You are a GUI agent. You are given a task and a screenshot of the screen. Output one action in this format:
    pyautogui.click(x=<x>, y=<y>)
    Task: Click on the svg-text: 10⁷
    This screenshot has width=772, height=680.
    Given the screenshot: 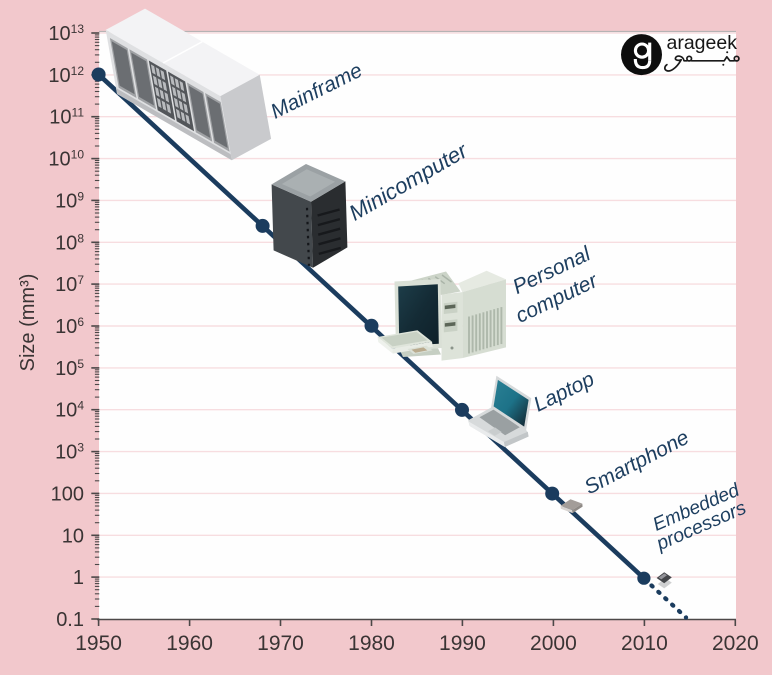 What is the action you would take?
    pyautogui.click(x=69, y=284)
    